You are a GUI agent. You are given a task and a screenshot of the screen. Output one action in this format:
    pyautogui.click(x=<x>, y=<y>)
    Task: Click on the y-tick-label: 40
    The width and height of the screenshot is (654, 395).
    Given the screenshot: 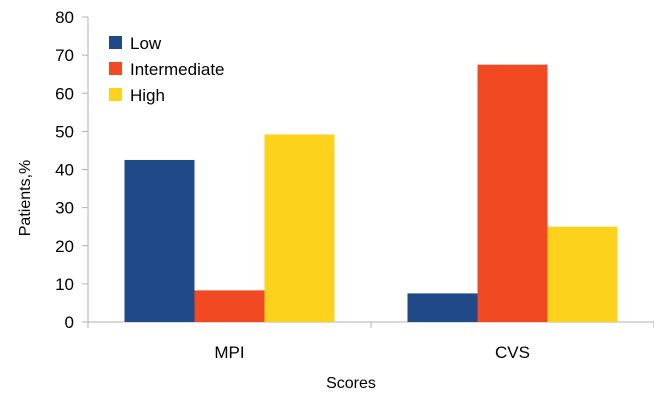 What is the action you would take?
    pyautogui.click(x=64, y=170)
    